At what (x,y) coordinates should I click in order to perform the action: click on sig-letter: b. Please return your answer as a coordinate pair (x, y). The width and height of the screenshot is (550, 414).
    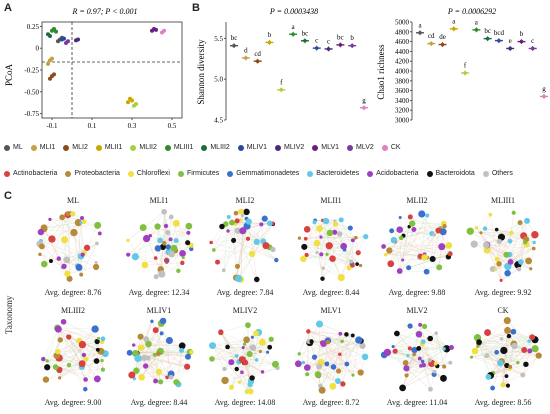
    Looking at the image, I should click on (522, 34).